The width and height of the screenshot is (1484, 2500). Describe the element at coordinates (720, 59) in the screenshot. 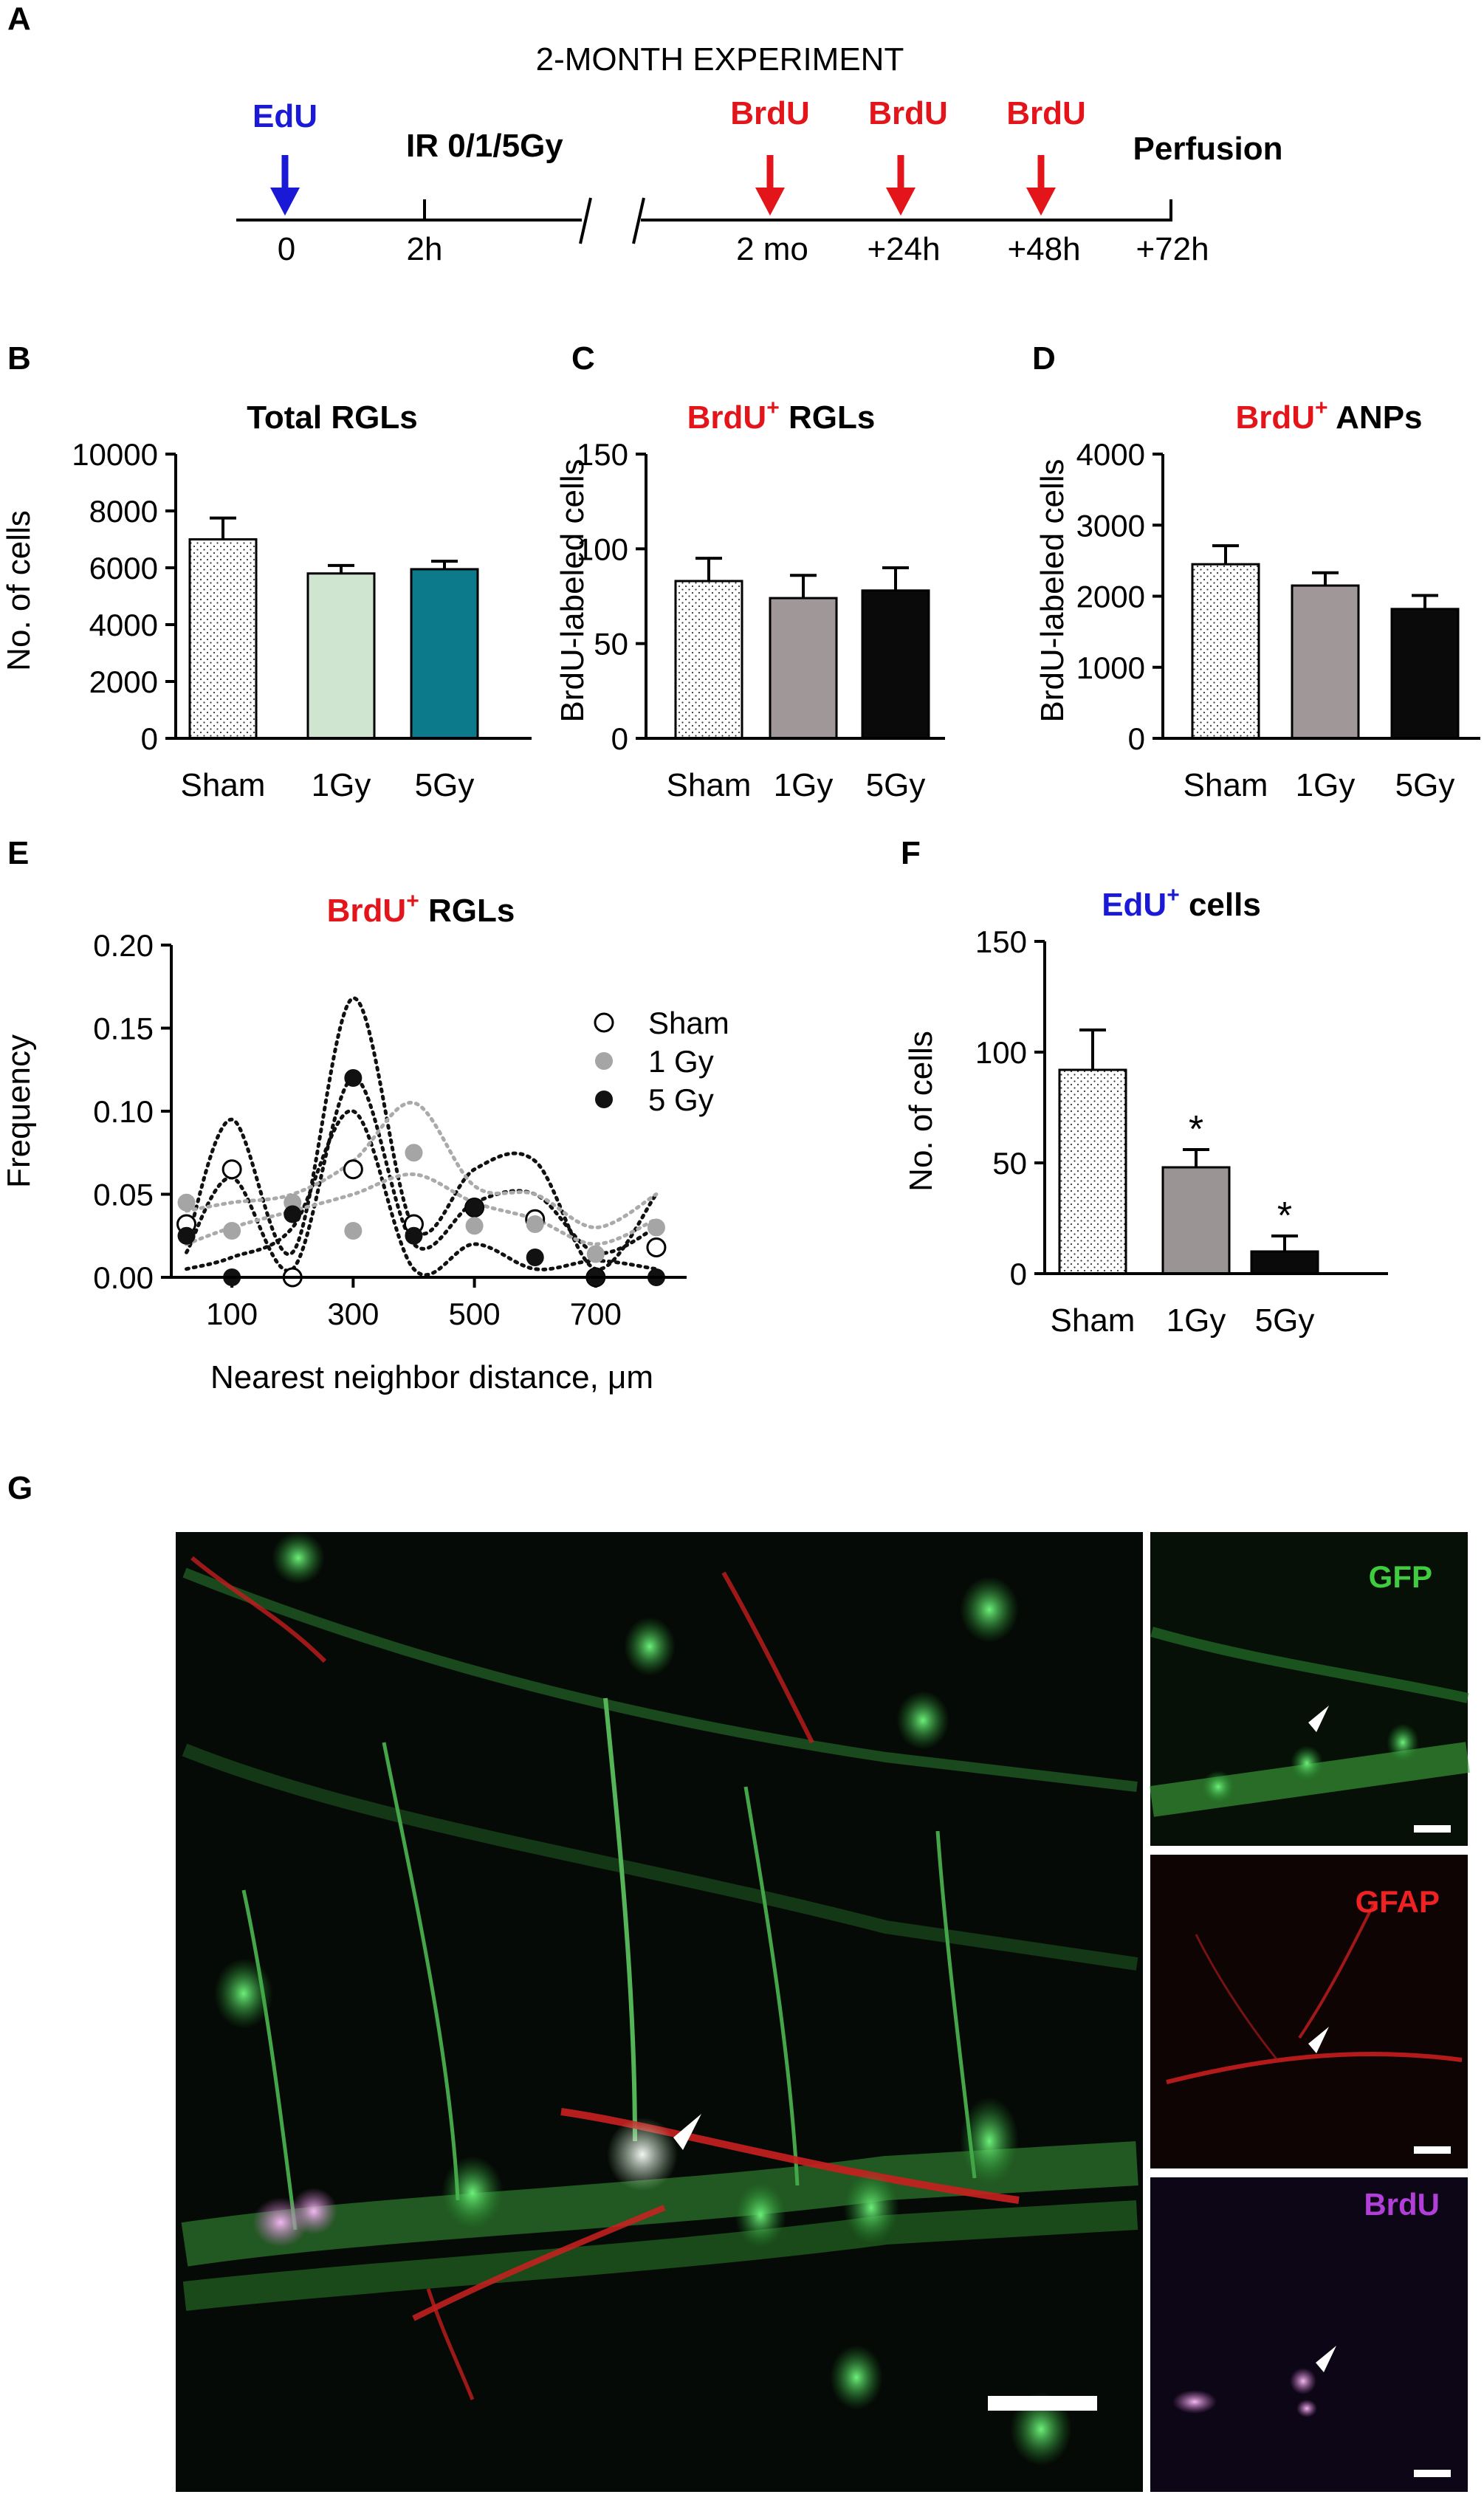

I see `timeline-title: 2-MONTH EXPERIMENT` at that location.